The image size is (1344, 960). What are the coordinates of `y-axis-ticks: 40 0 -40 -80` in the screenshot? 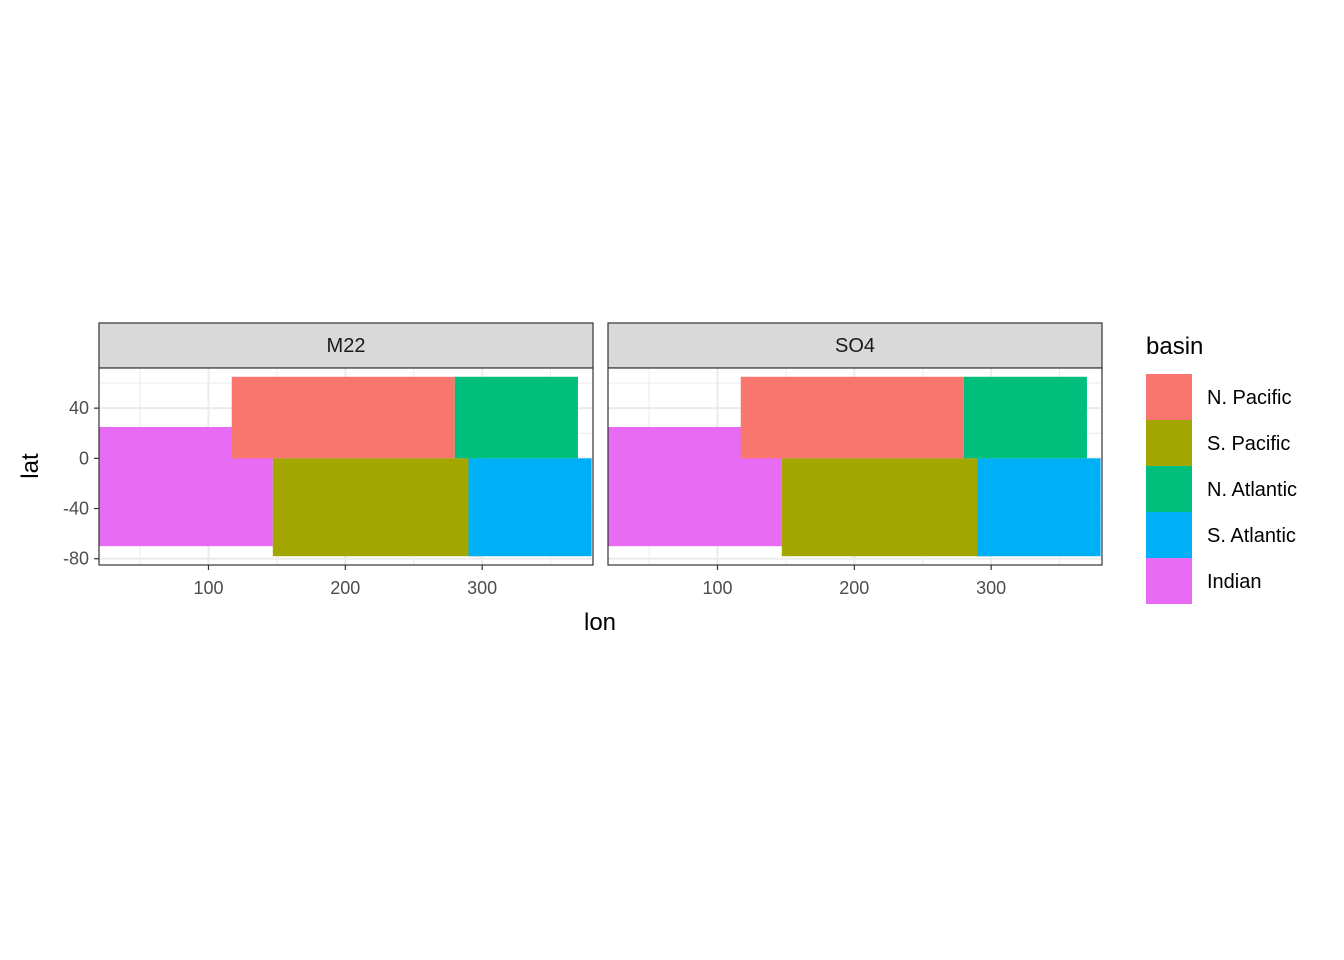 It's located at (81, 483).